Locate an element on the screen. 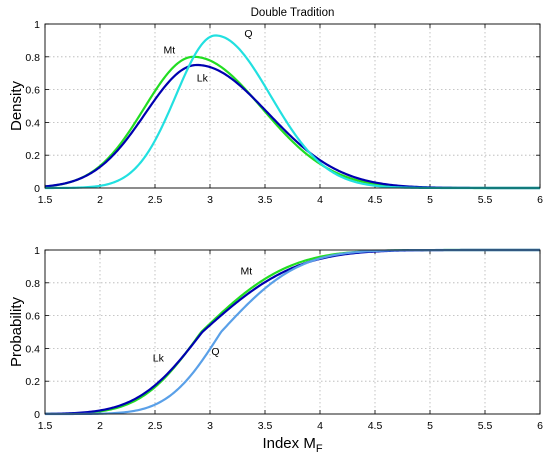 This screenshot has width=550, height=457. chart-title: Double Tradition is located at coordinates (293, 13).